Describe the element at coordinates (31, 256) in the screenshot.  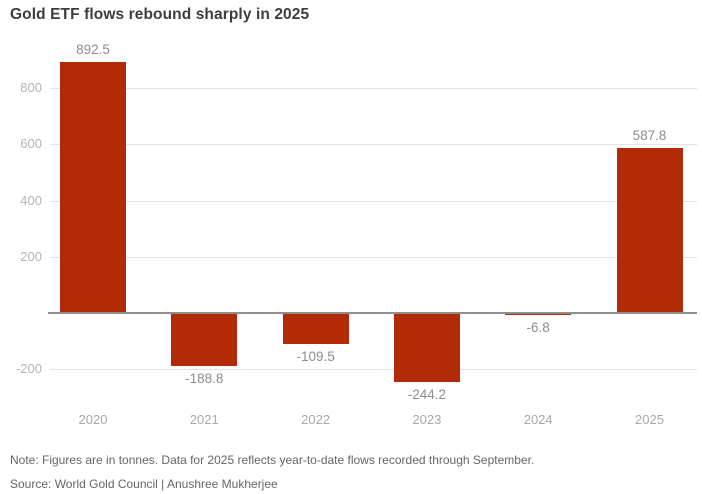
I see `y-tick-label: 200` at that location.